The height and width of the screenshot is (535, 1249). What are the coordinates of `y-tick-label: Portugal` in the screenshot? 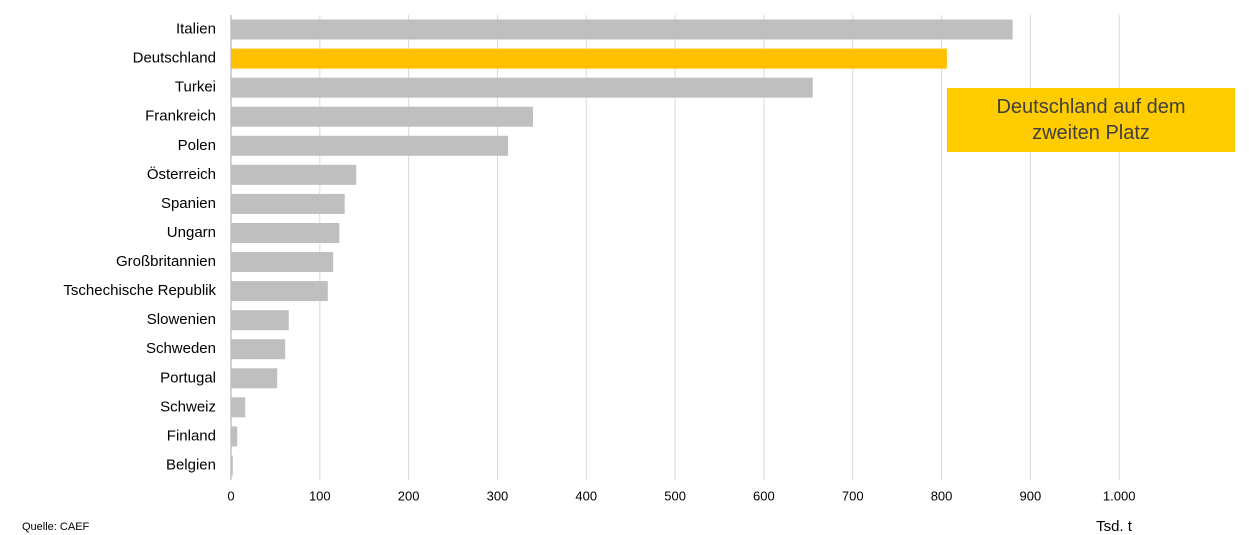 It's located at (188, 377).